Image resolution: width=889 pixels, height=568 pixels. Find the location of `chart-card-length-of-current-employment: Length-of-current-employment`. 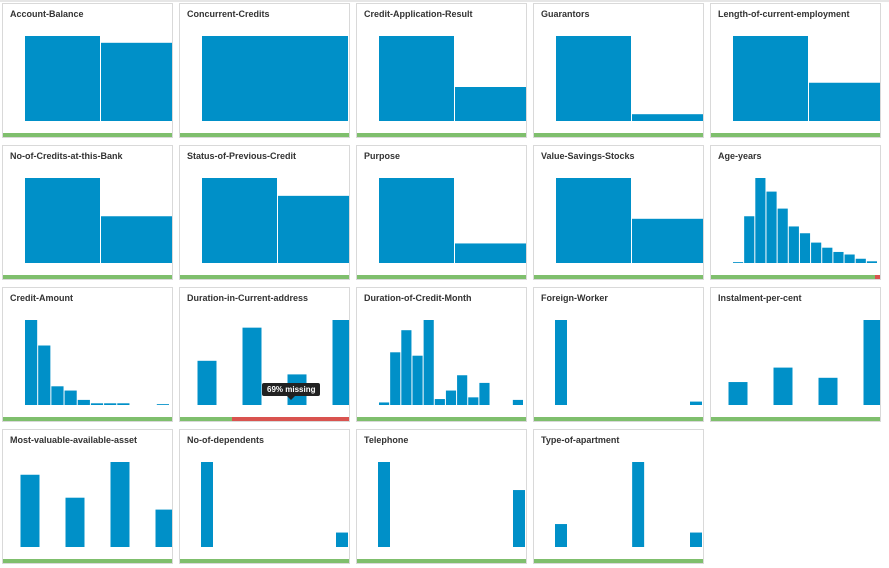

chart-card-length-of-current-employment: Length-of-current-employment is located at coordinates (795, 70).